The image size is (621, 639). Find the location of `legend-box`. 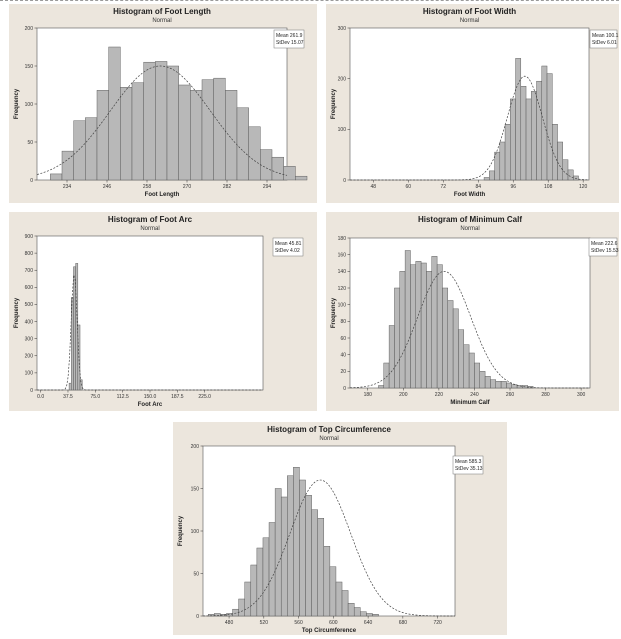

legend-box is located at coordinates (603, 247).